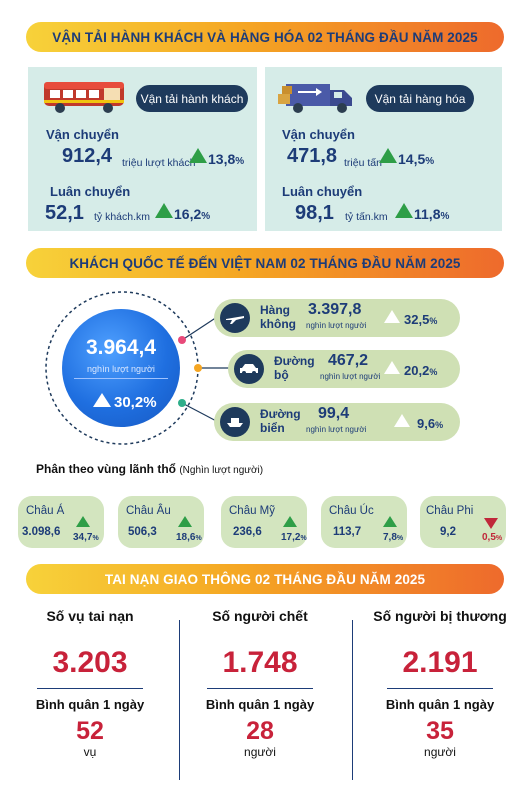 This screenshot has height=794, width=531. I want to click on accident-deaths-avg: 28, so click(260, 731).